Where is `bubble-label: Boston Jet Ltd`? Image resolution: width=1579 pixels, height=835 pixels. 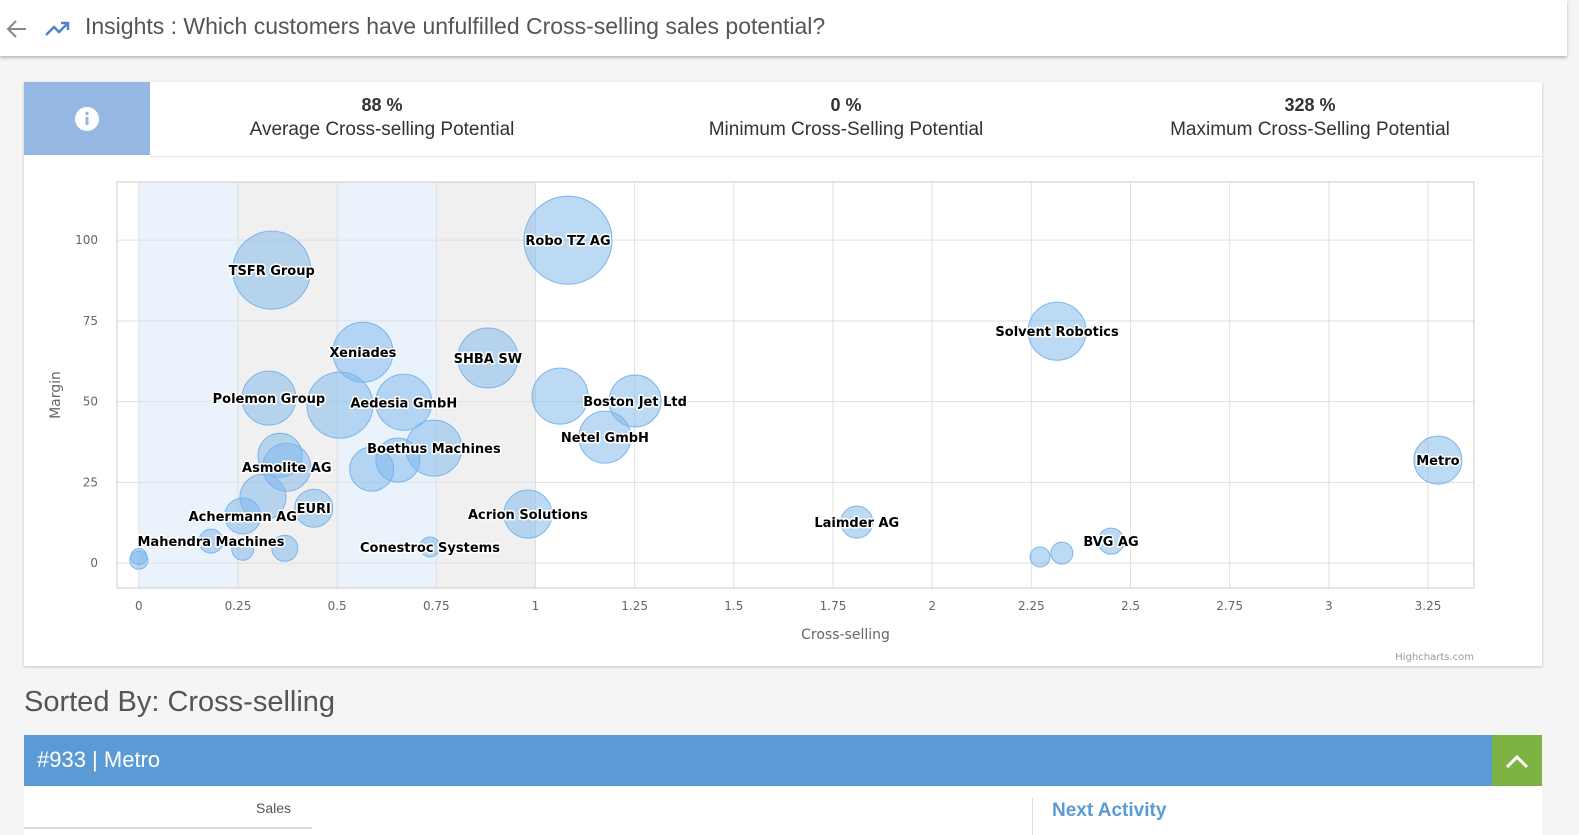 bubble-label: Boston Jet Ltd is located at coordinates (635, 402).